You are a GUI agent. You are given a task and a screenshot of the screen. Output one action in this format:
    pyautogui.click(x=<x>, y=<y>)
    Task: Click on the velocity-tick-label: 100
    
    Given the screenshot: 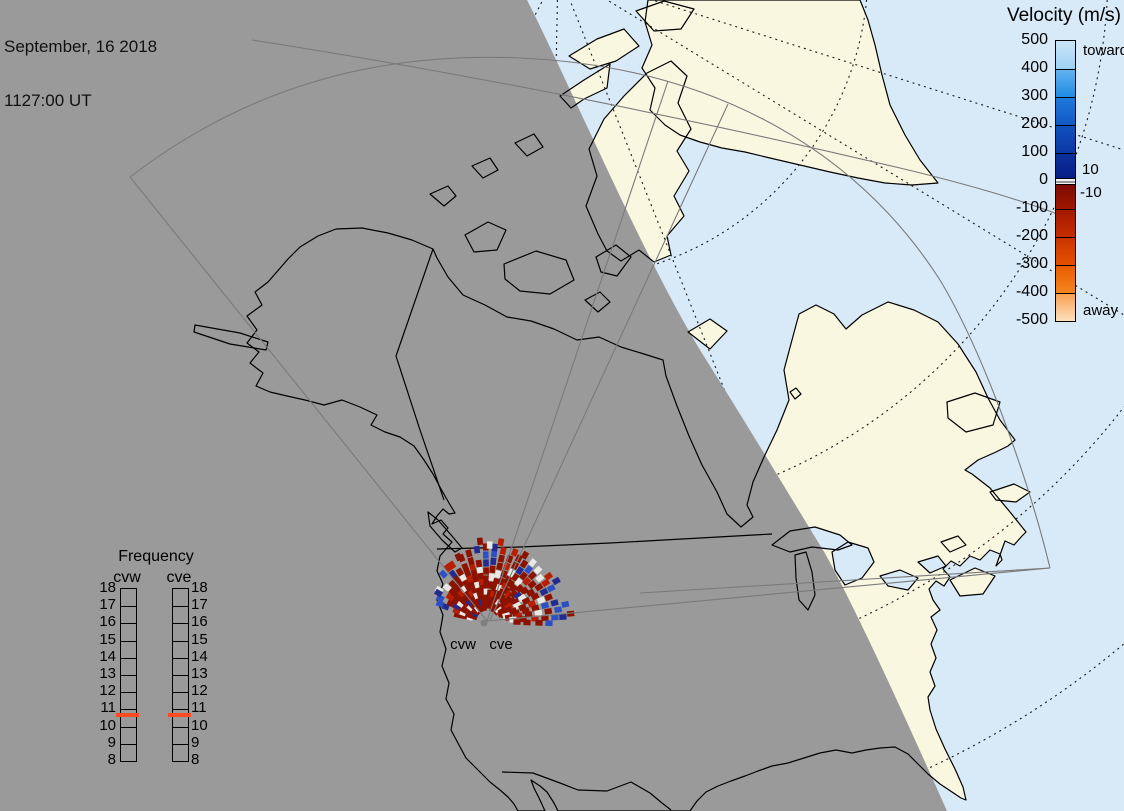 What is the action you would take?
    pyautogui.click(x=1034, y=151)
    